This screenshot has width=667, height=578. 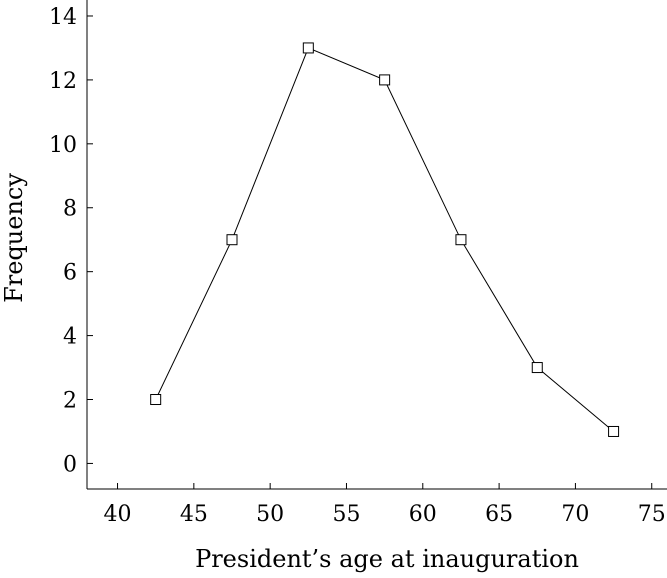 I want to click on x-tick-label: 45, so click(x=194, y=514).